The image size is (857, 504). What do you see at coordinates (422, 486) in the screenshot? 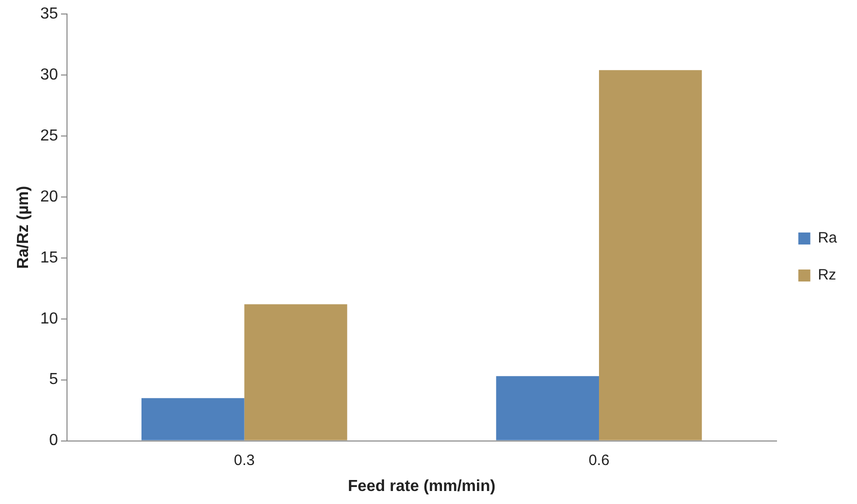
I see `x-axis-title: Feed rate (mm/min)` at bounding box center [422, 486].